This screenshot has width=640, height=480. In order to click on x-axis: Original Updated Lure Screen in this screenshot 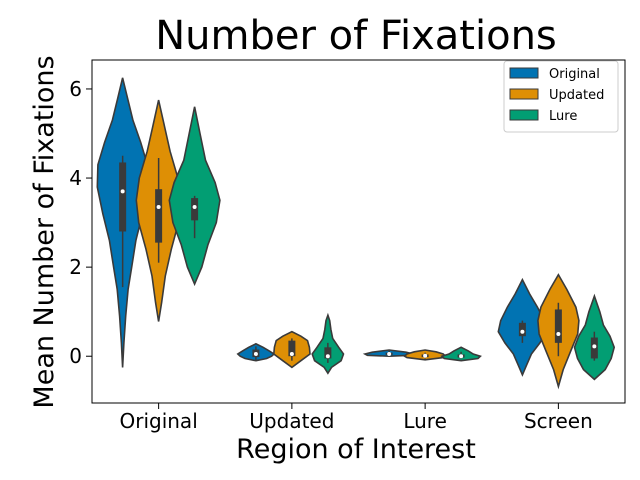, I will do `click(356, 418)`.